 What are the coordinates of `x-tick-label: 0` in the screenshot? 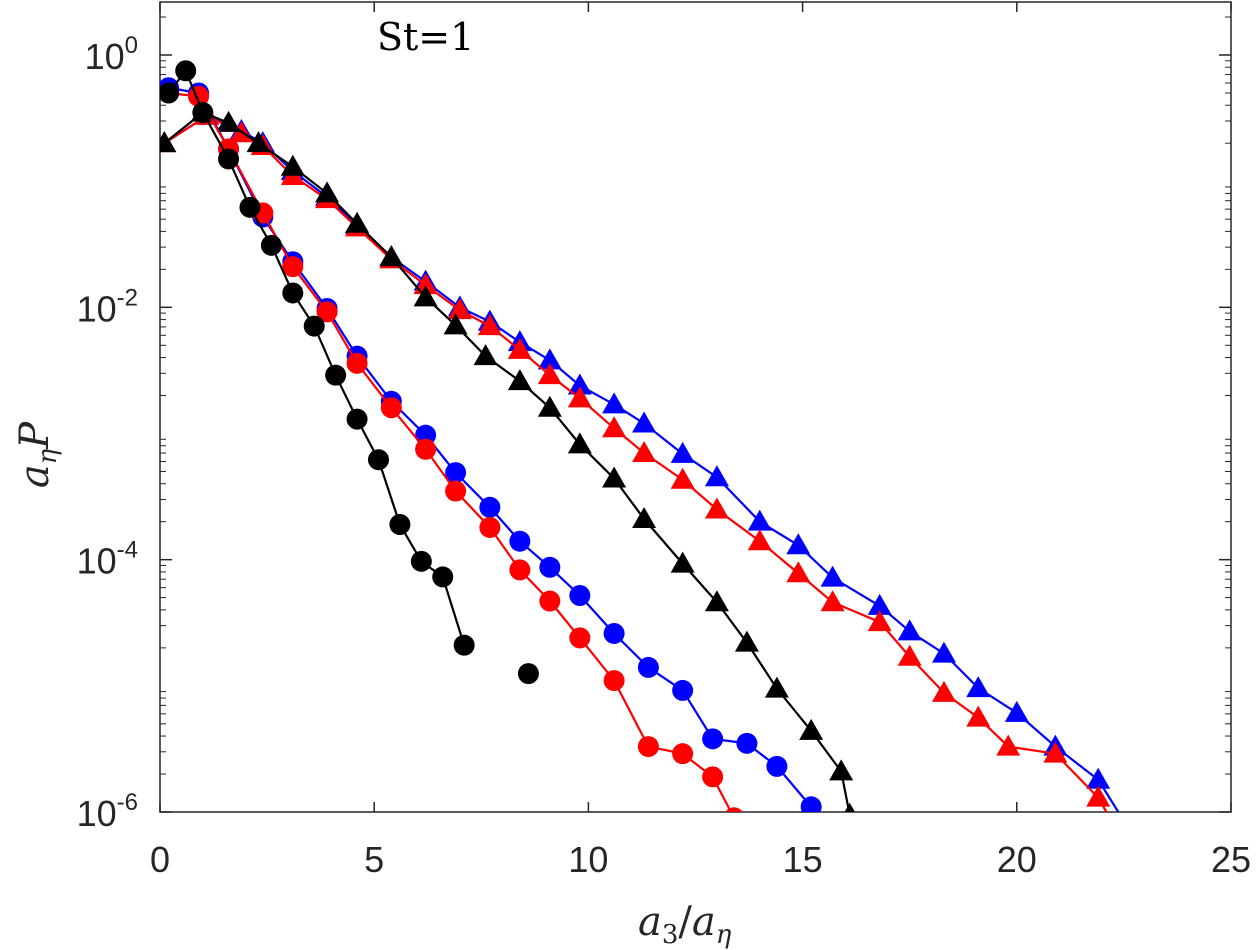 It's located at (160, 859).